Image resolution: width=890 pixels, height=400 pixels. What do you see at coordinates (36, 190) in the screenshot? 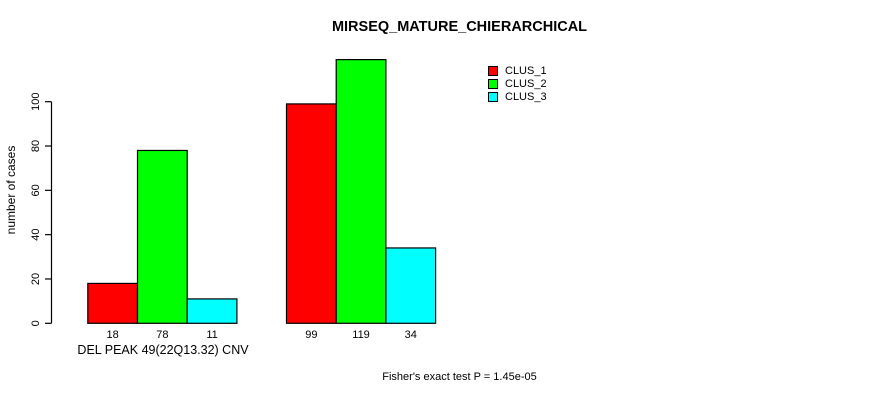
I see `y-axis-tick-label: 60` at bounding box center [36, 190].